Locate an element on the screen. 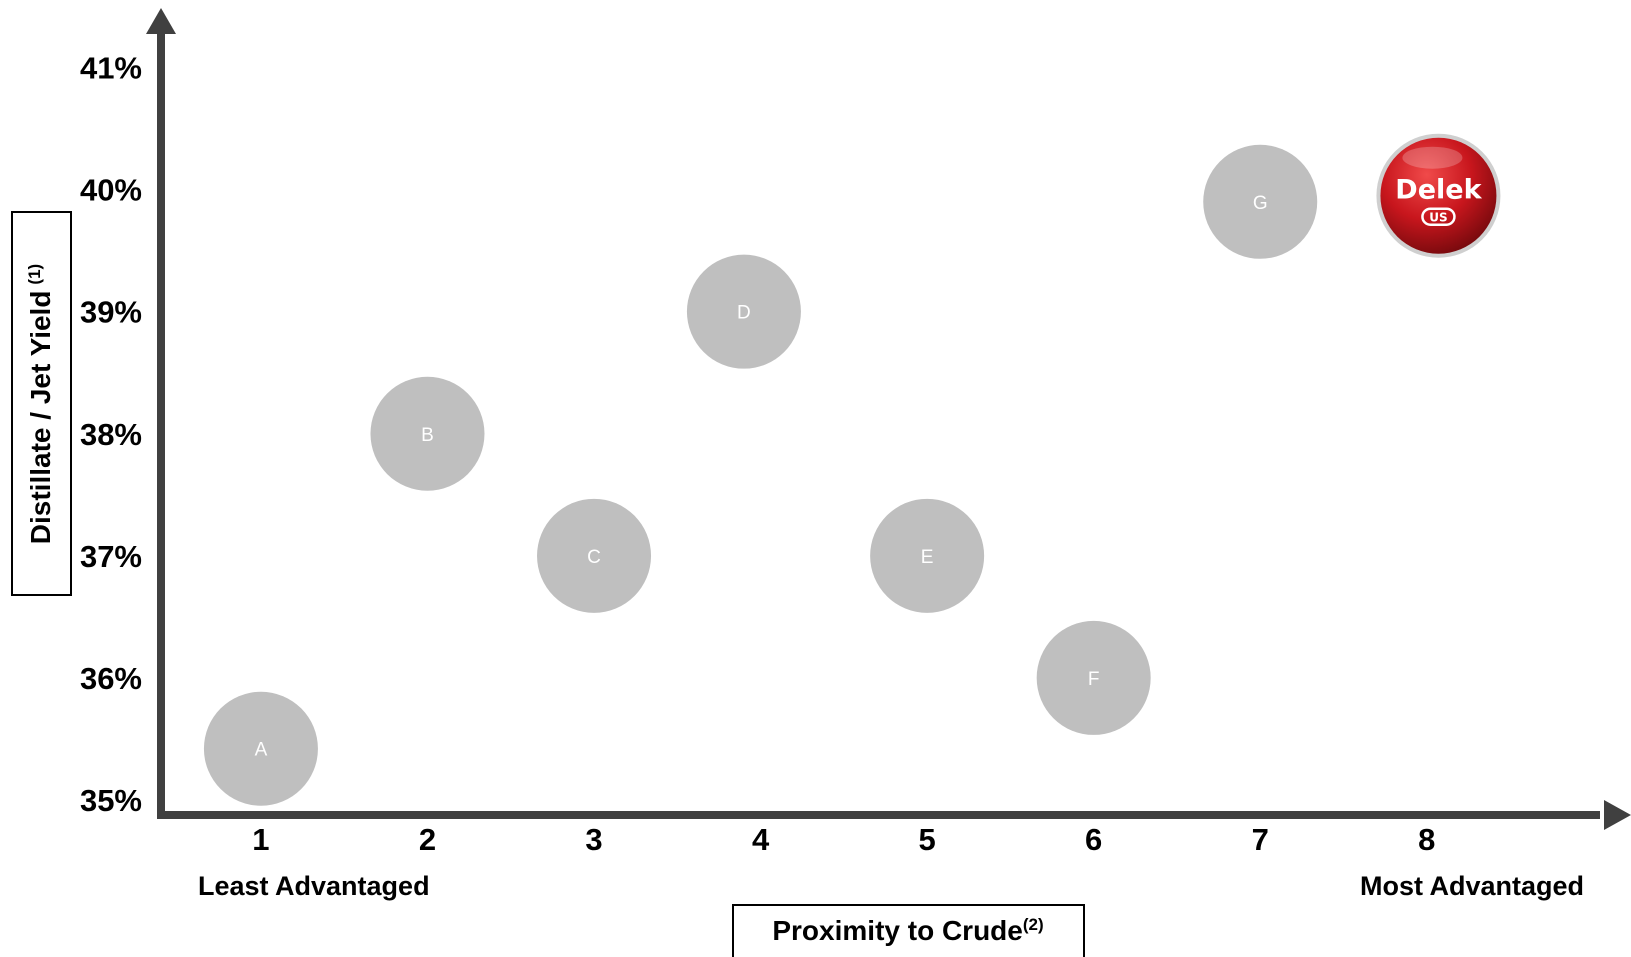 The width and height of the screenshot is (1631, 957). logo-sub-badge is located at coordinates (1438, 216).